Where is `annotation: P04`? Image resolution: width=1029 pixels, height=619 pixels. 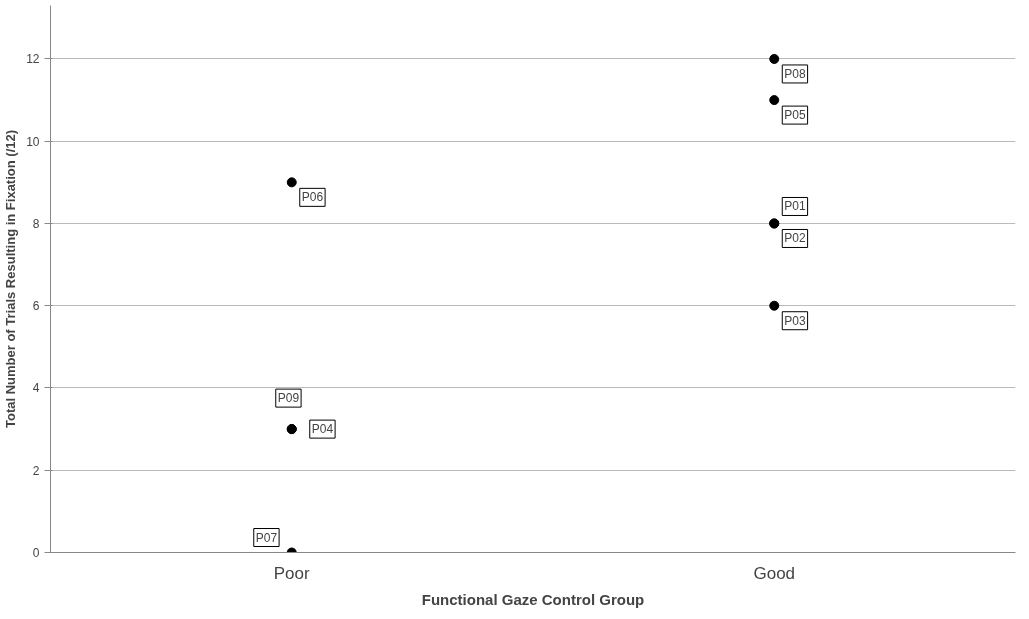 annotation: P04 is located at coordinates (322, 429).